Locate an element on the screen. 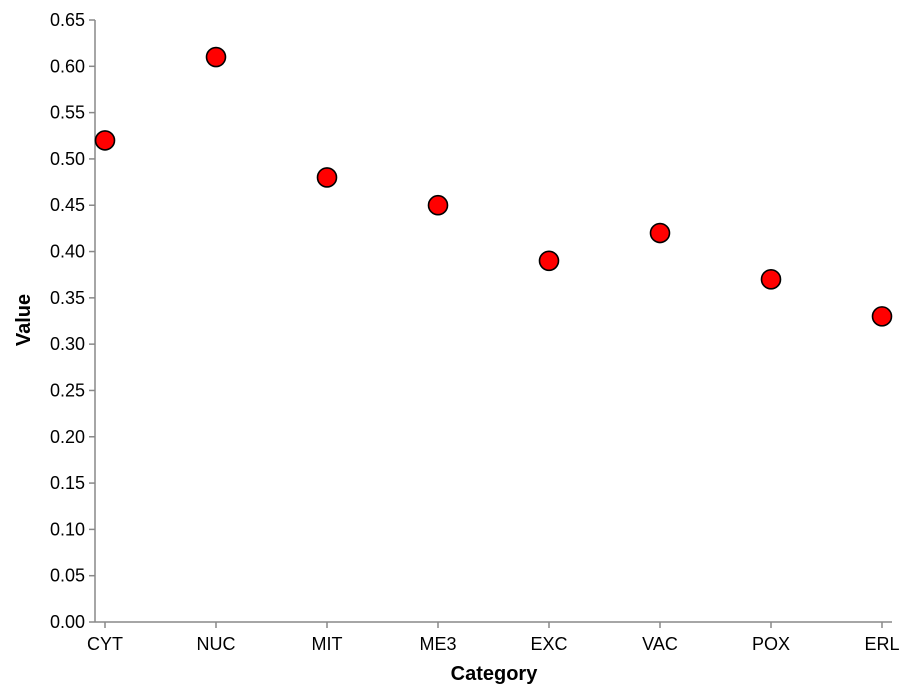 This screenshot has width=914, height=699. x-tick-label: ME3 is located at coordinates (437, 644).